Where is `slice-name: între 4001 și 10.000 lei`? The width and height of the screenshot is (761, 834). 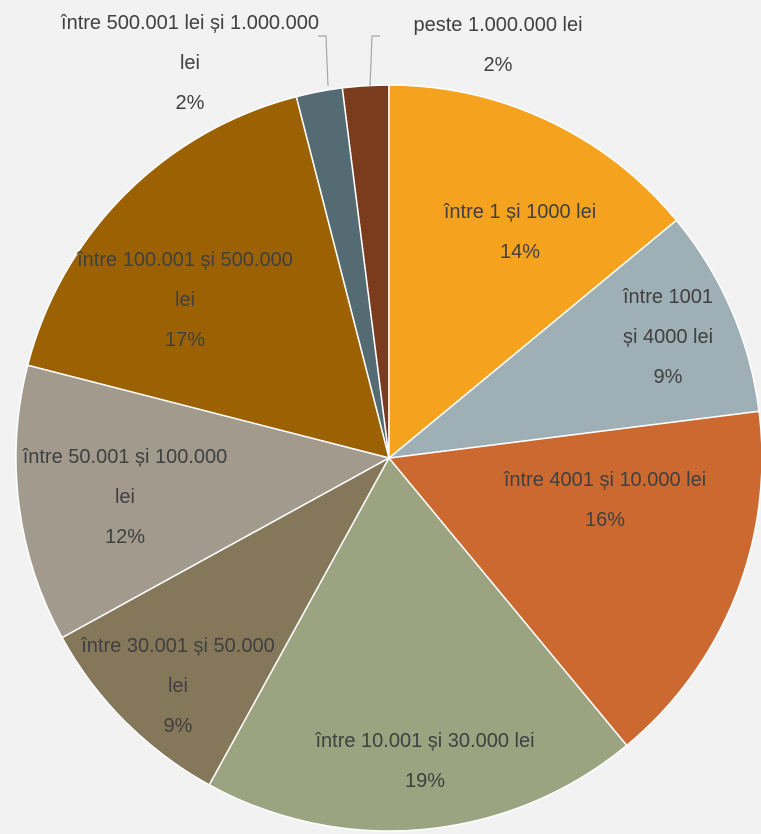 slice-name: între 4001 și 10.000 lei is located at coordinates (605, 480).